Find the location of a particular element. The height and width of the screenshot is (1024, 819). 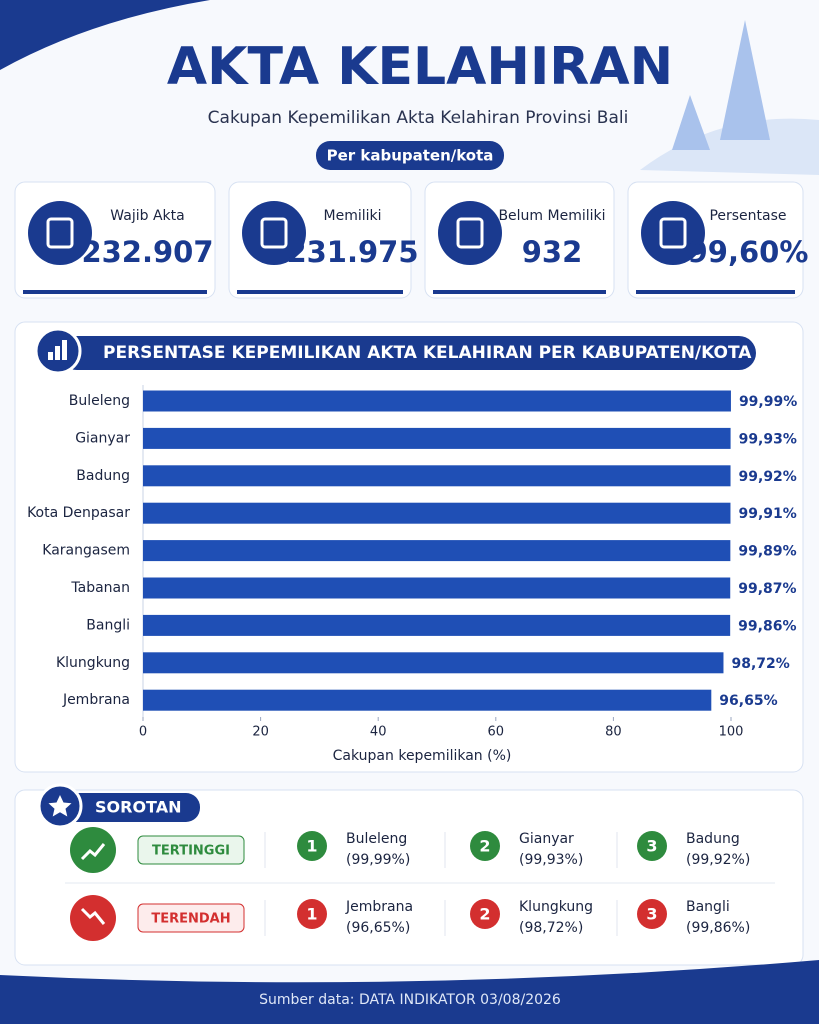

star-icon is located at coordinates (60, 806).